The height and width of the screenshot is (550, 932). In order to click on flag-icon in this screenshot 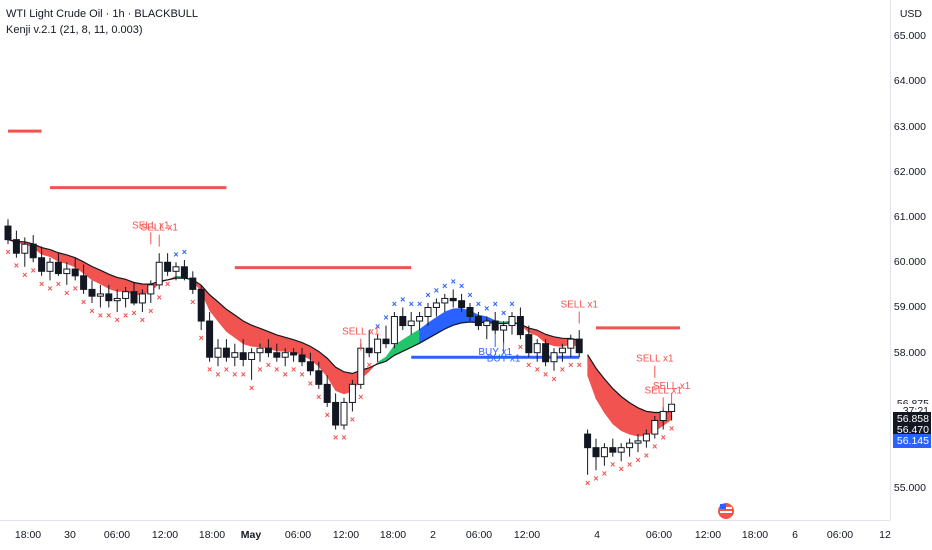, I will do `click(726, 511)`.